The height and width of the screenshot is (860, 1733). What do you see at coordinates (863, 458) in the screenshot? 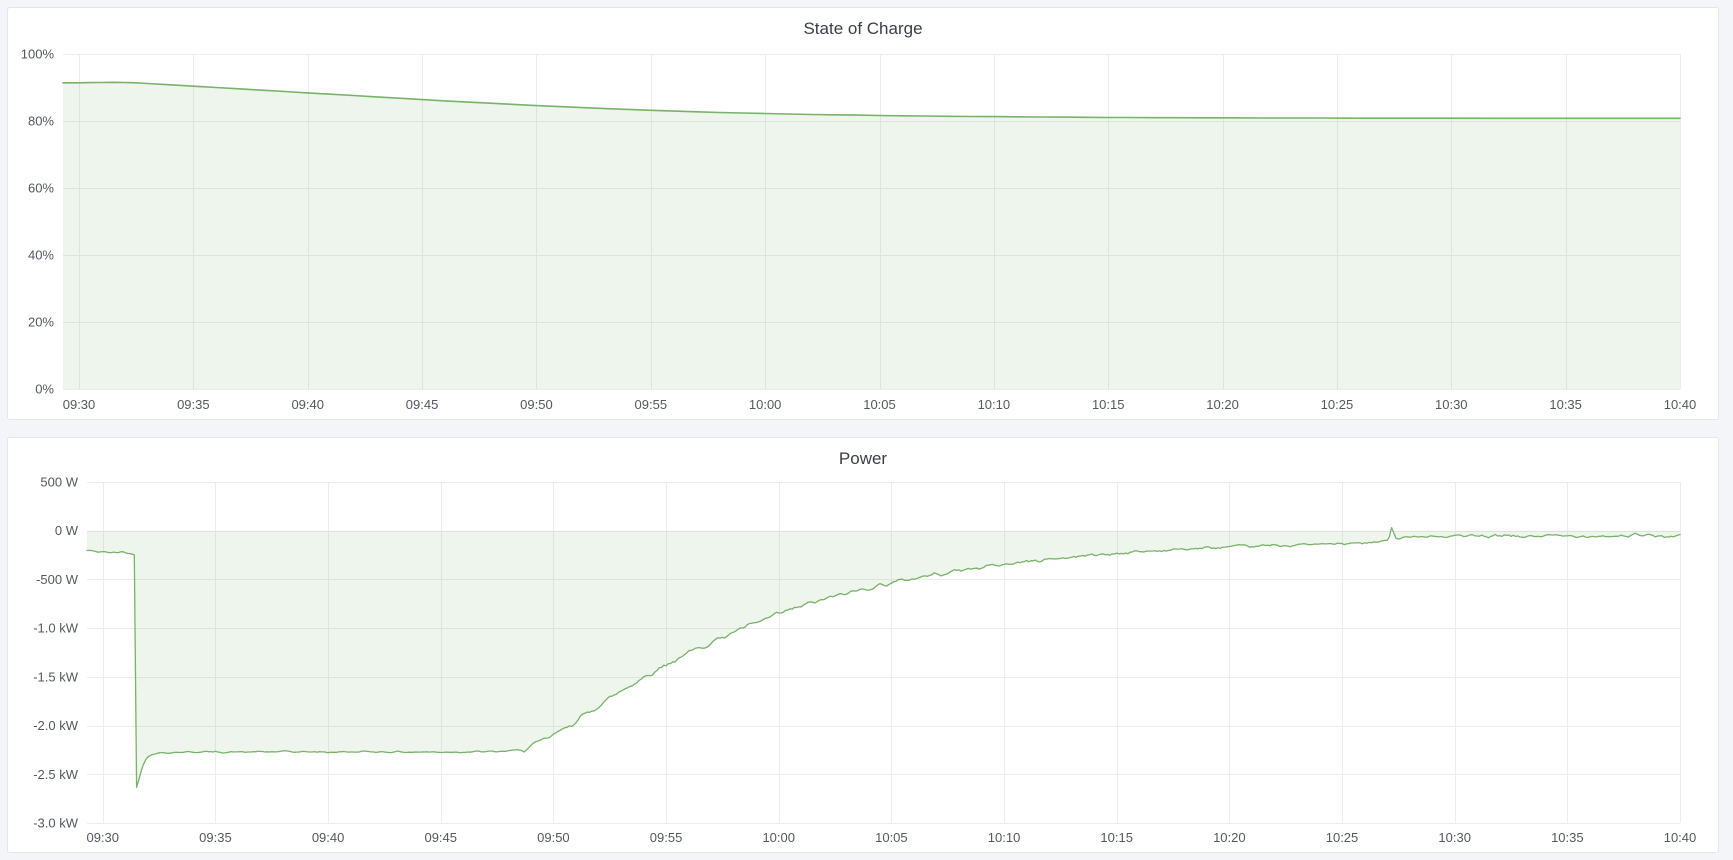
I see `panel-title-power: Power` at bounding box center [863, 458].